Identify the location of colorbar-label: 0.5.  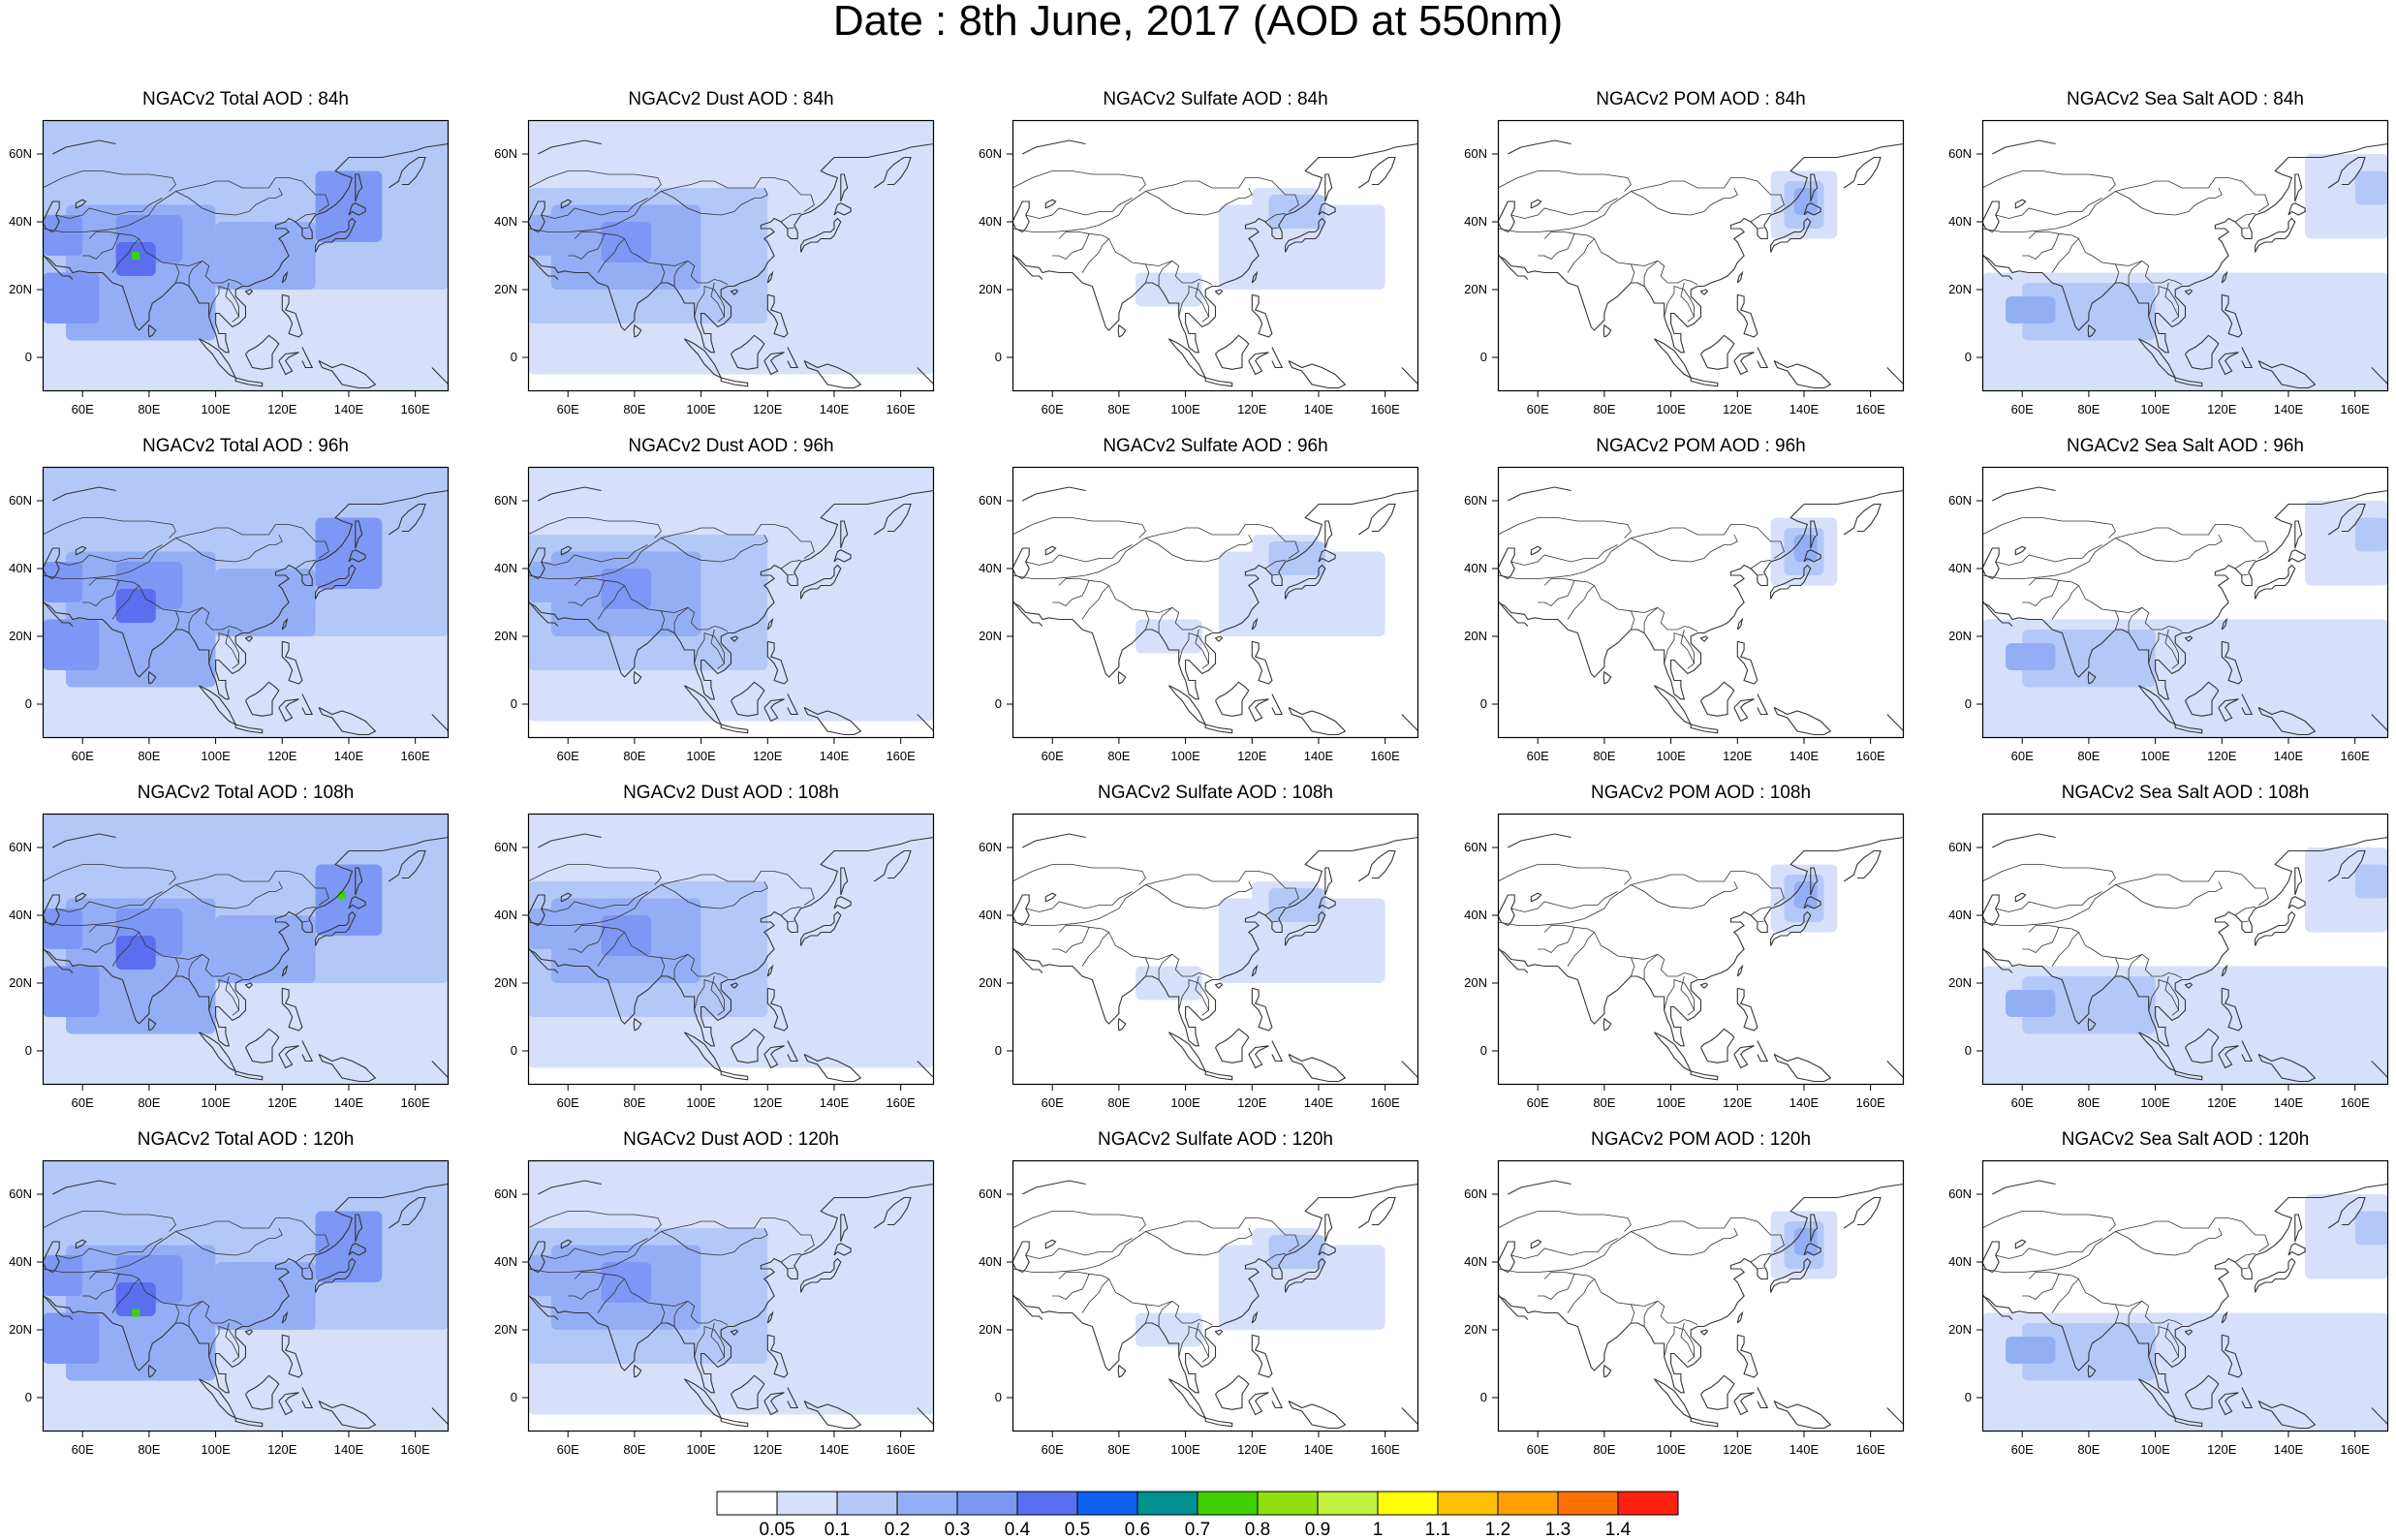
(1077, 1530).